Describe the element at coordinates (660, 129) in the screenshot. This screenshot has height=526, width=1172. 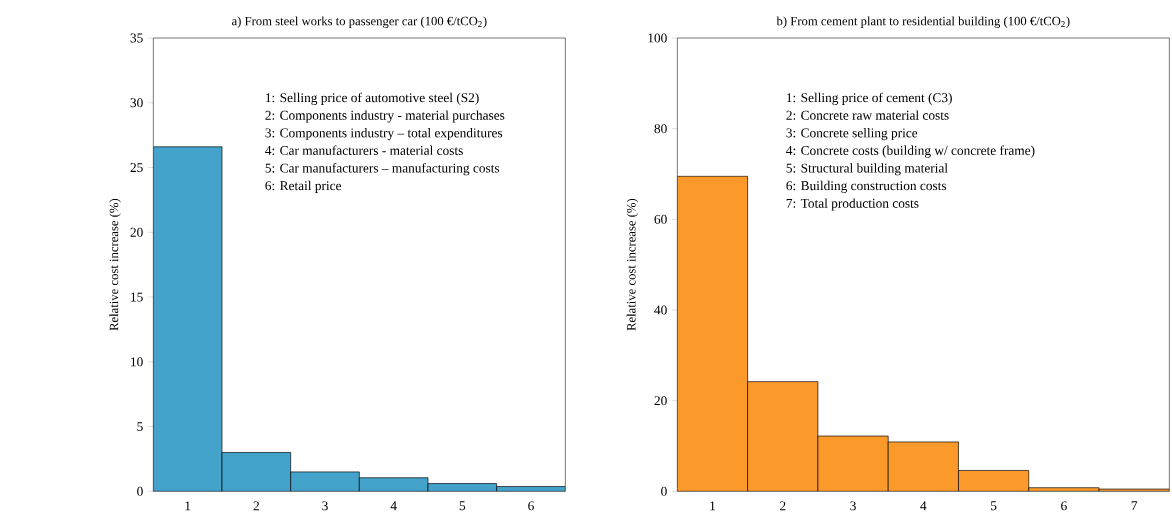
I see `y-tick-label: 80` at that location.